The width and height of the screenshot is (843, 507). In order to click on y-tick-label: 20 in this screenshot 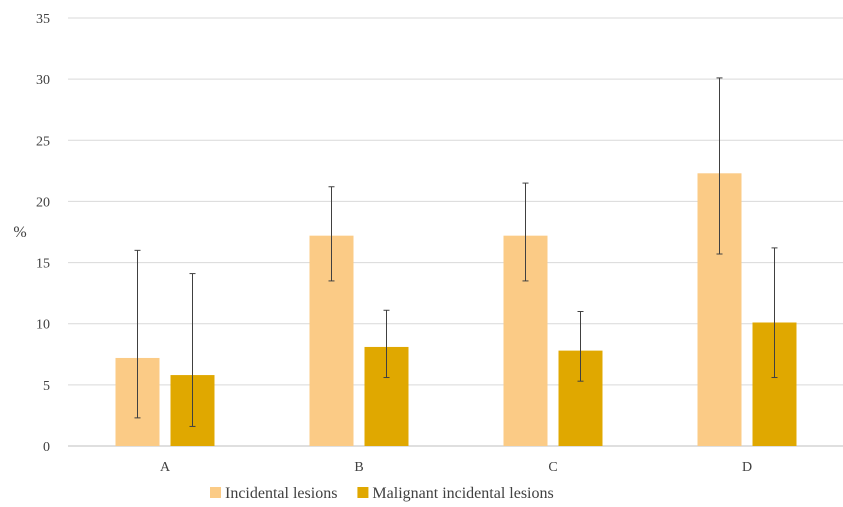, I will do `click(43, 202)`.